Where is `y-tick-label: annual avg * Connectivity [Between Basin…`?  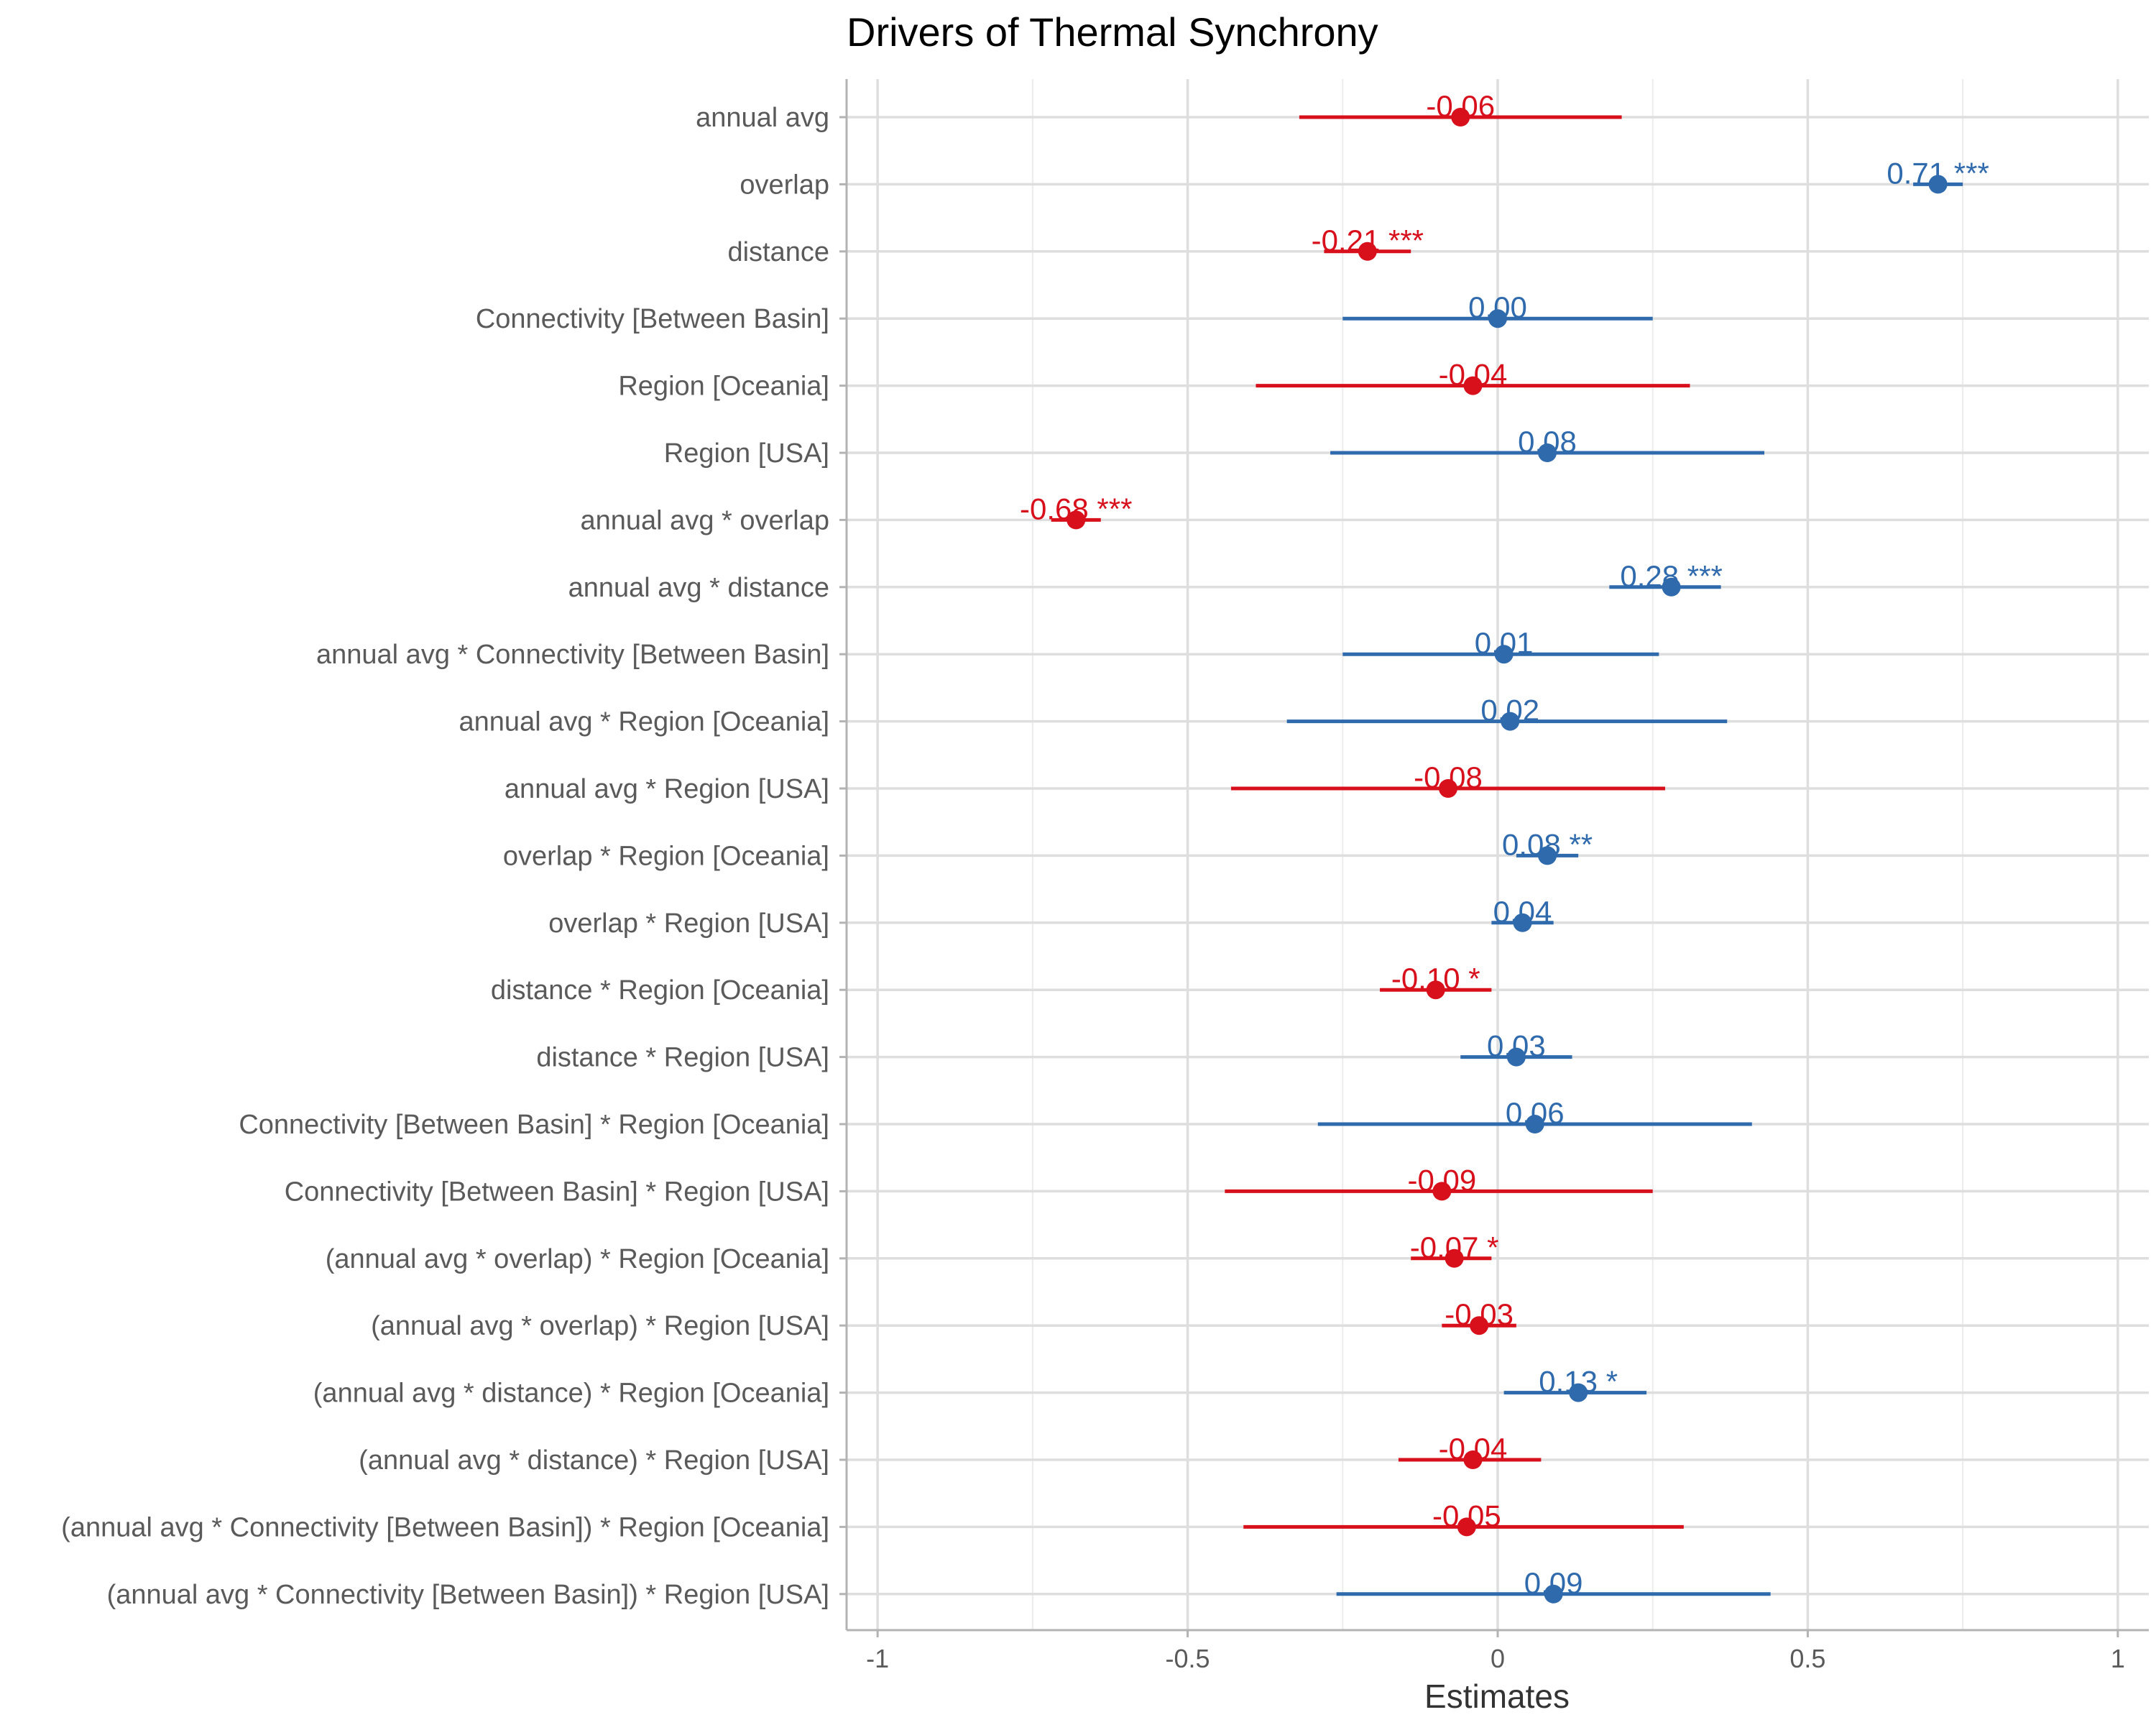
y-tick-label: annual avg * Connectivity [Between Basin… is located at coordinates (572, 655).